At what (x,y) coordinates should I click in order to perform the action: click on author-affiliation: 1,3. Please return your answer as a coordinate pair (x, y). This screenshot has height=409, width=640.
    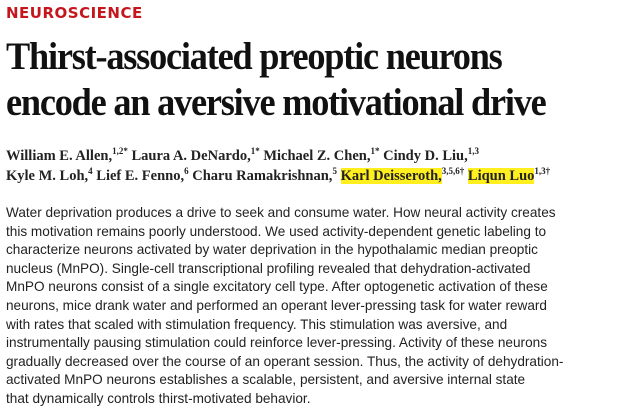
    Looking at the image, I should click on (473, 151).